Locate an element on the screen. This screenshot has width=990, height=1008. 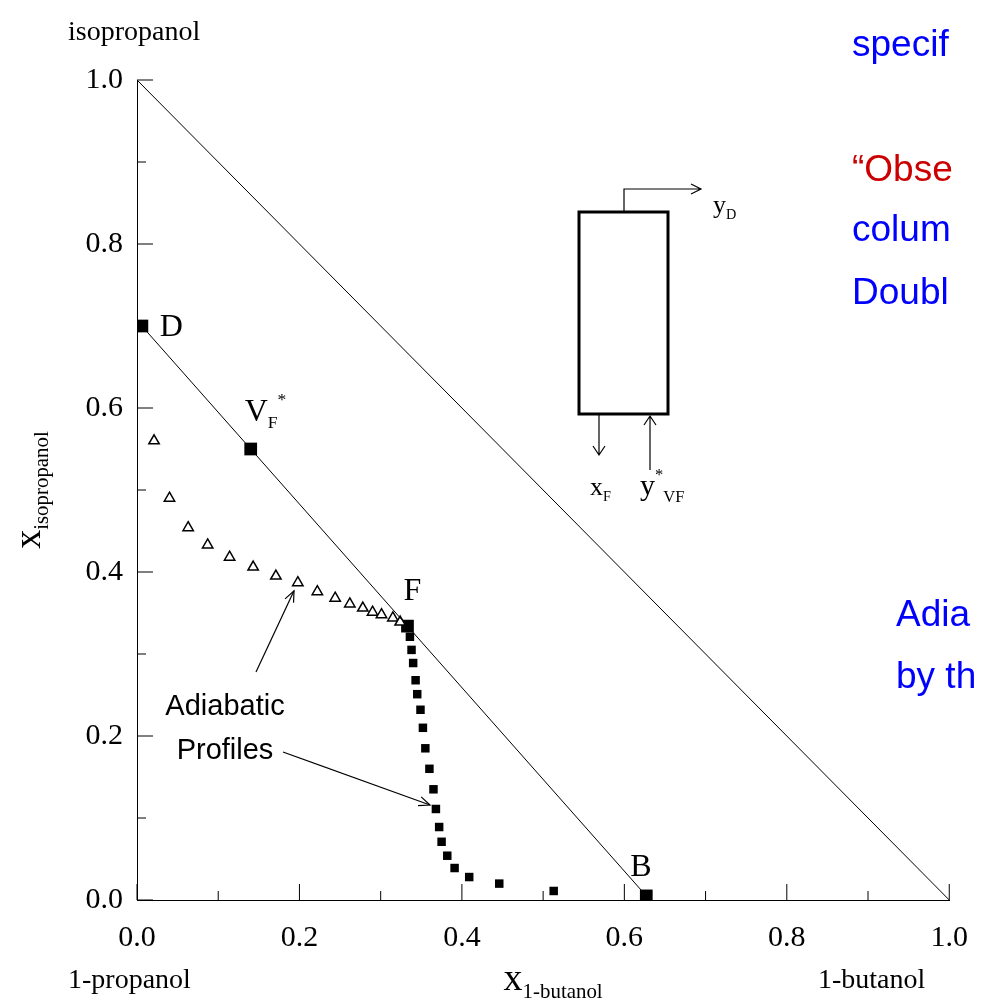
y-axis-title: xisopropanol is located at coordinates (30, 489).